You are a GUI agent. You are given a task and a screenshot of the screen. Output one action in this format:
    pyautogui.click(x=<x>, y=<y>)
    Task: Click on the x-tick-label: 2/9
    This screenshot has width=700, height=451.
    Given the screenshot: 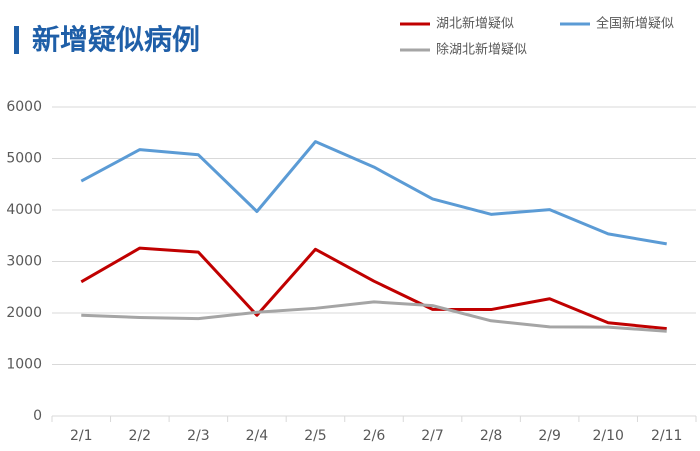 What is the action you would take?
    pyautogui.click(x=549, y=436)
    